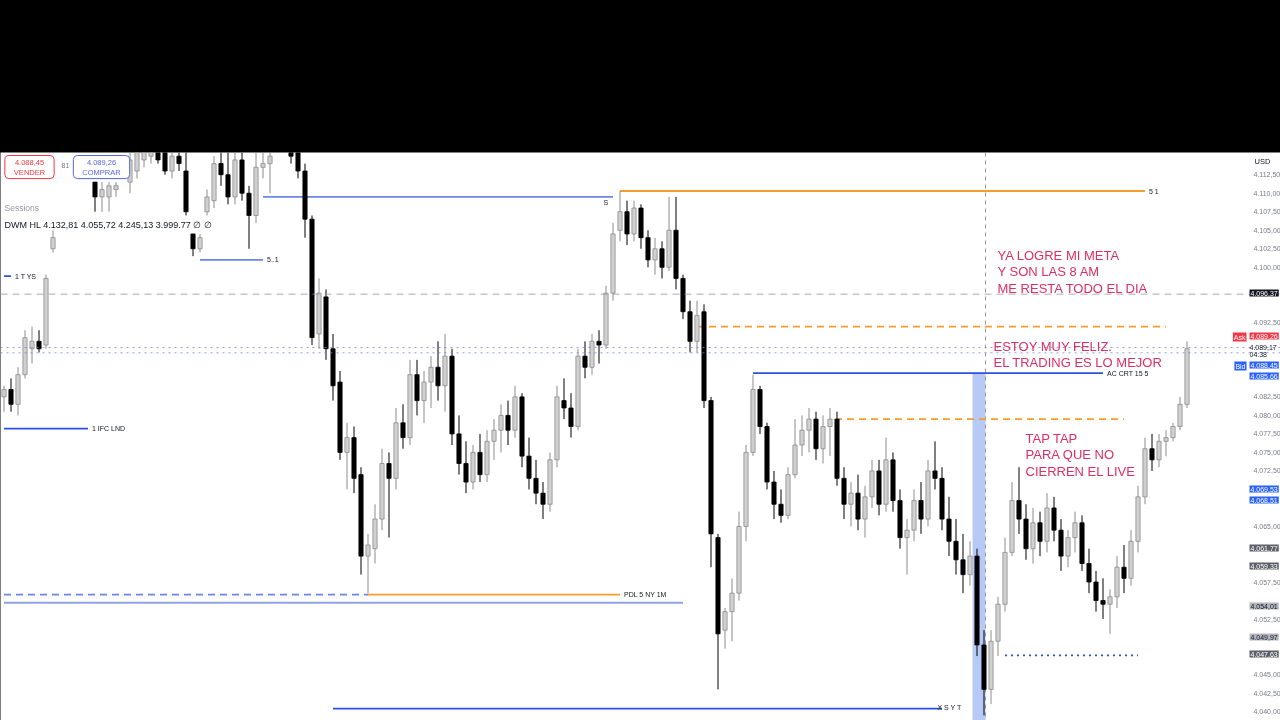  Describe the element at coordinates (1072, 272) in the screenshot. I see `annotation: YA LOGRE MI META Y SON LAS 8 AM ME RESTA TODO EL DIA` at that location.